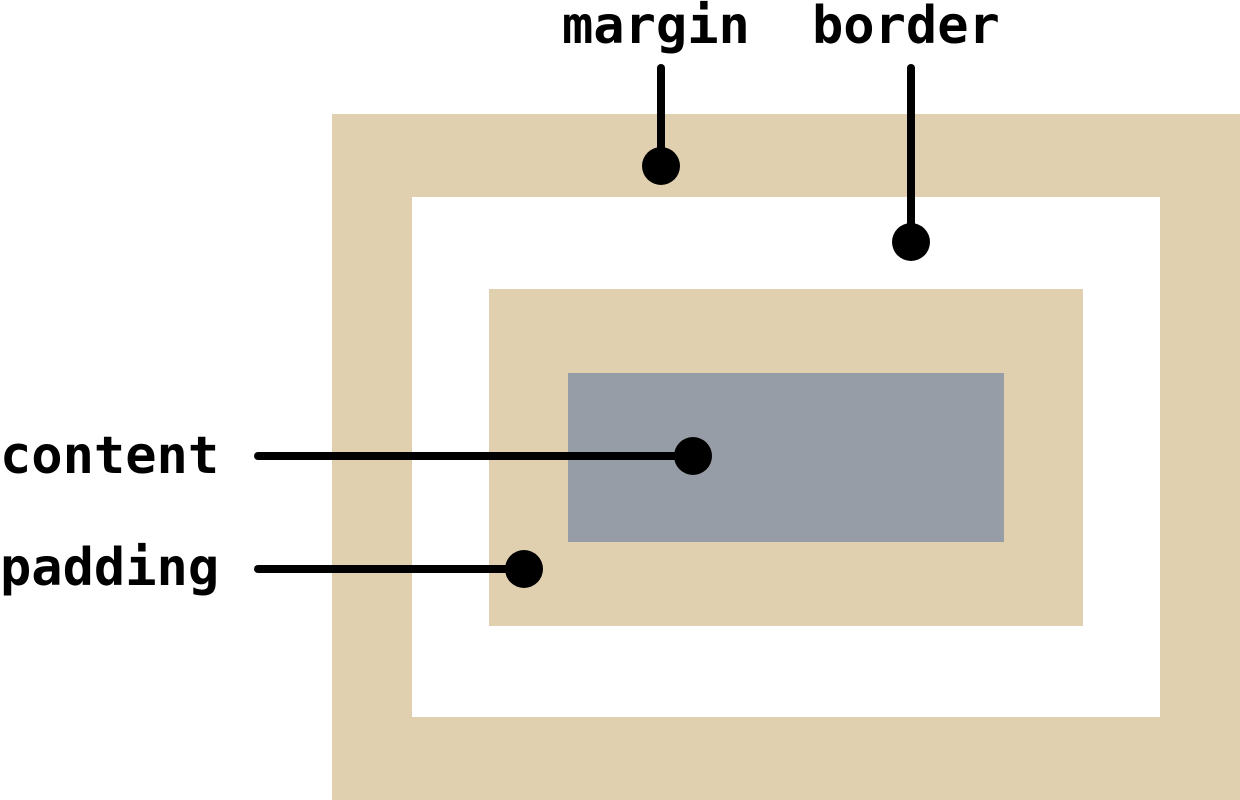  Describe the element at coordinates (661, 124) in the screenshot. I see `margin-leader` at that location.